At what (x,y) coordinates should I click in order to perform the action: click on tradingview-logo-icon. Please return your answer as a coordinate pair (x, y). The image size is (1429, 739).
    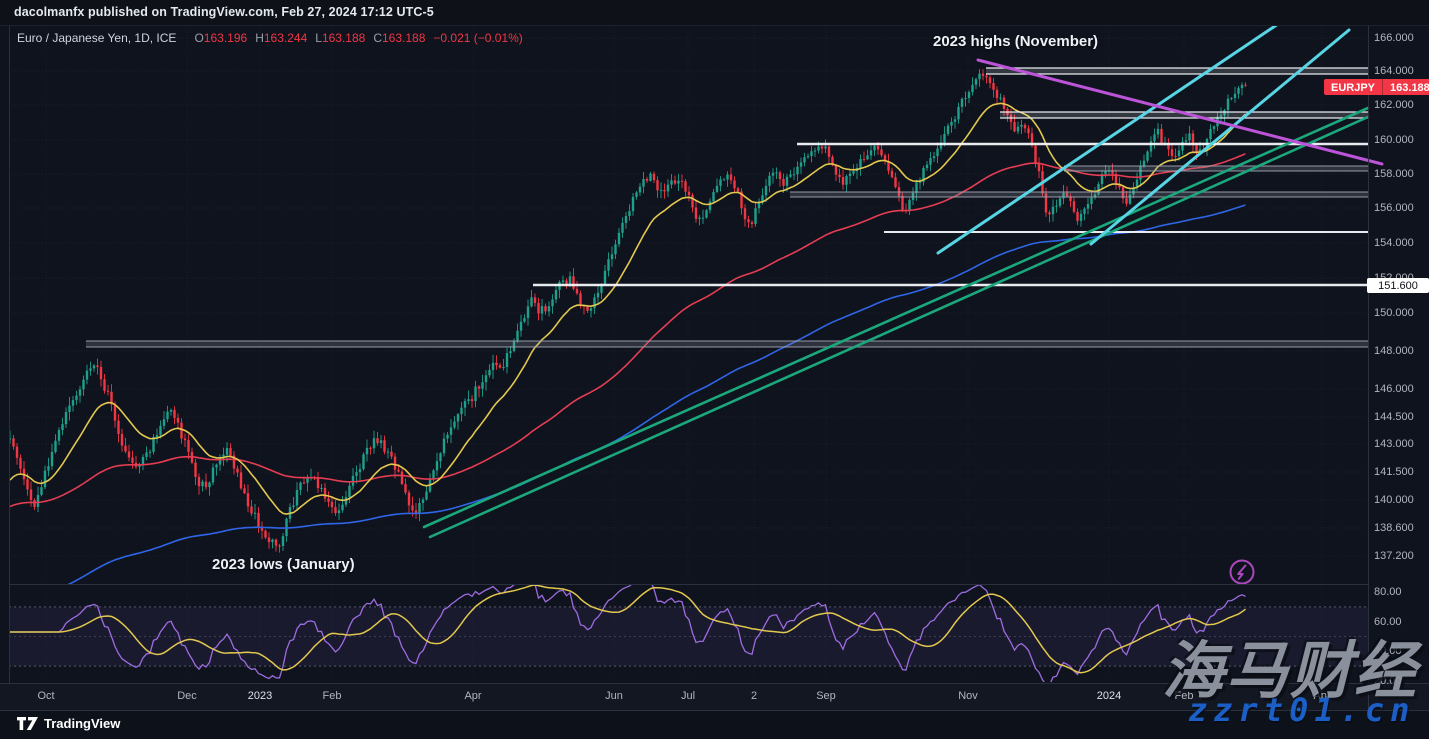
    Looking at the image, I should click on (28, 727).